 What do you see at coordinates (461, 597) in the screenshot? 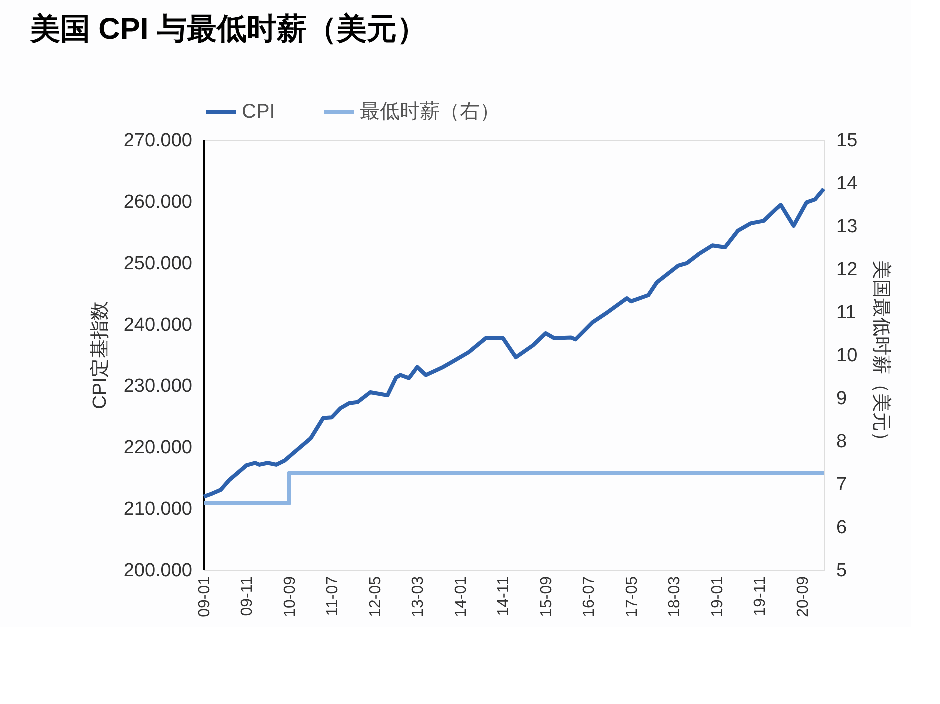
I see `x-tick-label: 14-01` at bounding box center [461, 597].